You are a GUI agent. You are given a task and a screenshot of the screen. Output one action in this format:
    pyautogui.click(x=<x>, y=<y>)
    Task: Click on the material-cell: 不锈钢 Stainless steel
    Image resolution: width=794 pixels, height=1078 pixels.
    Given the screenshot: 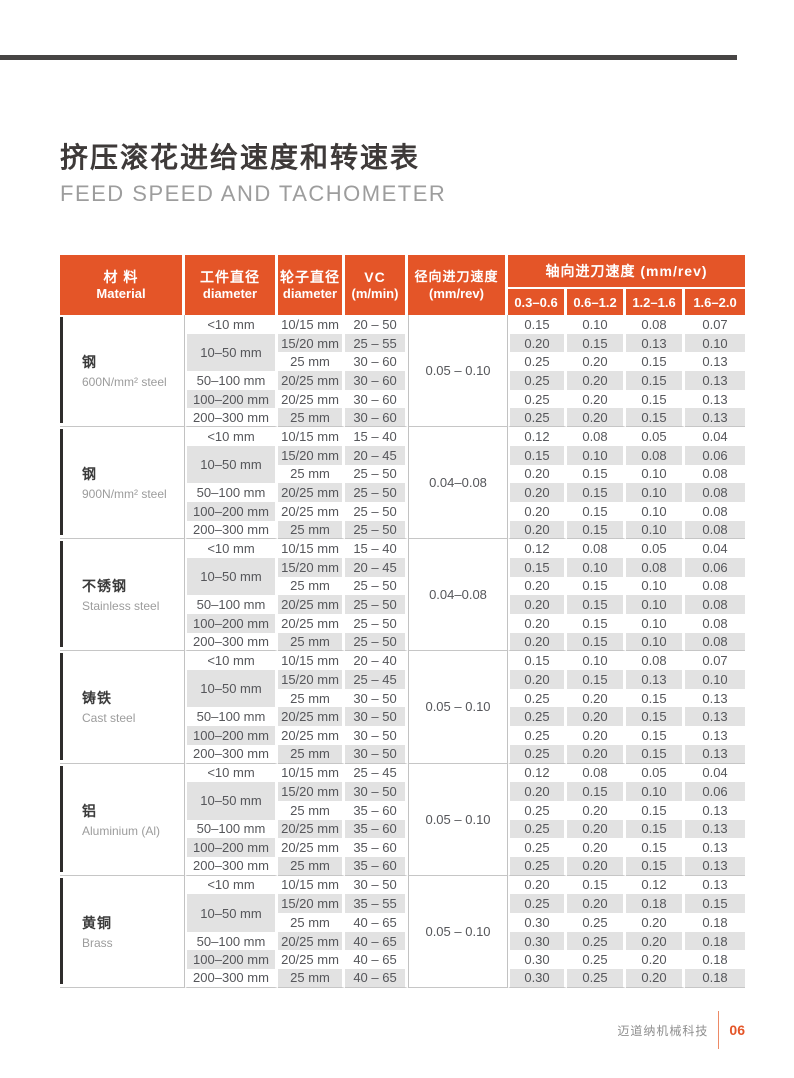 What is the action you would take?
    pyautogui.click(x=122, y=595)
    